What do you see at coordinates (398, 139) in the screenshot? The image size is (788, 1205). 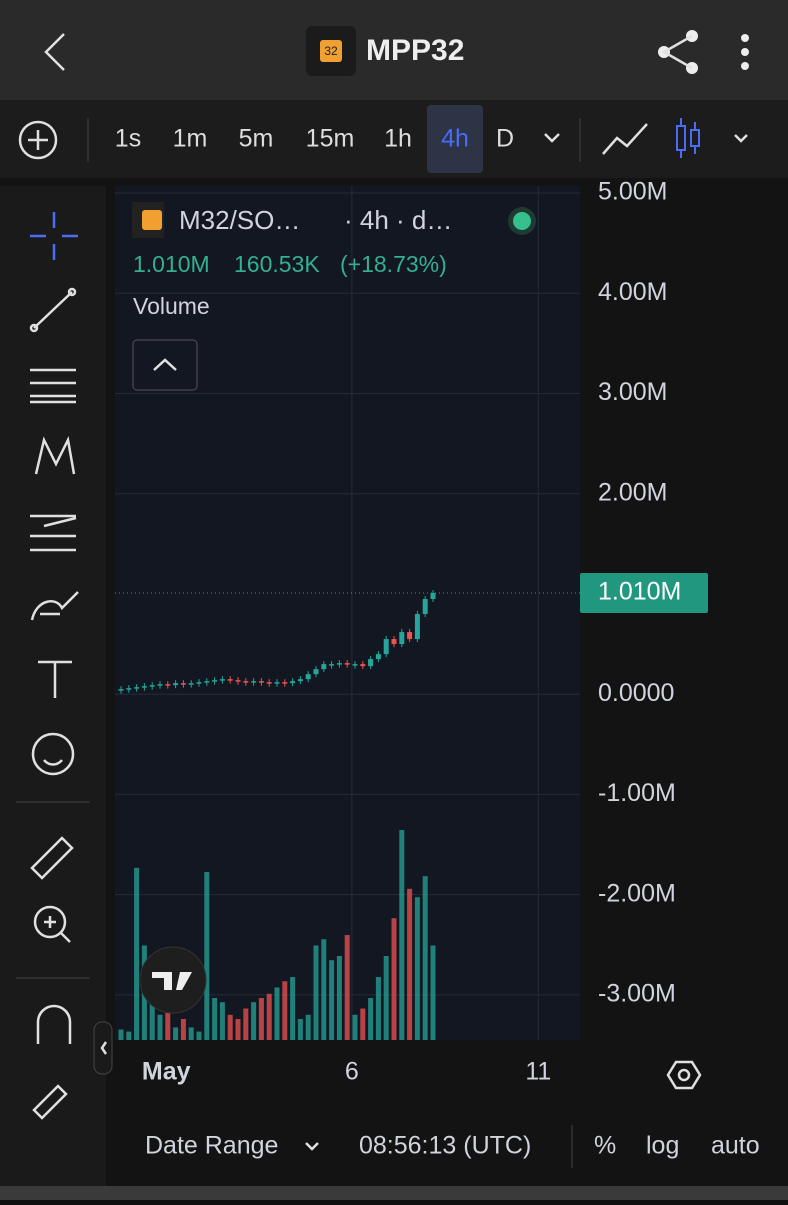 I see `timeframe: 1h` at bounding box center [398, 139].